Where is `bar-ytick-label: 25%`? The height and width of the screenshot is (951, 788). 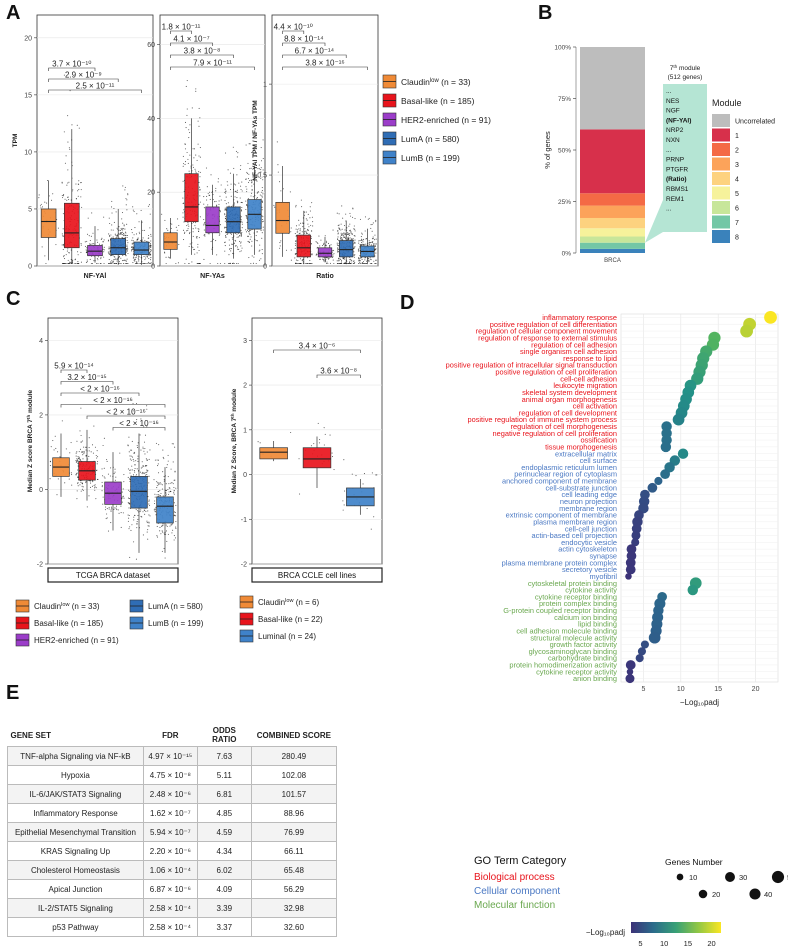
bar-ytick-label: 25% is located at coordinates (564, 202).